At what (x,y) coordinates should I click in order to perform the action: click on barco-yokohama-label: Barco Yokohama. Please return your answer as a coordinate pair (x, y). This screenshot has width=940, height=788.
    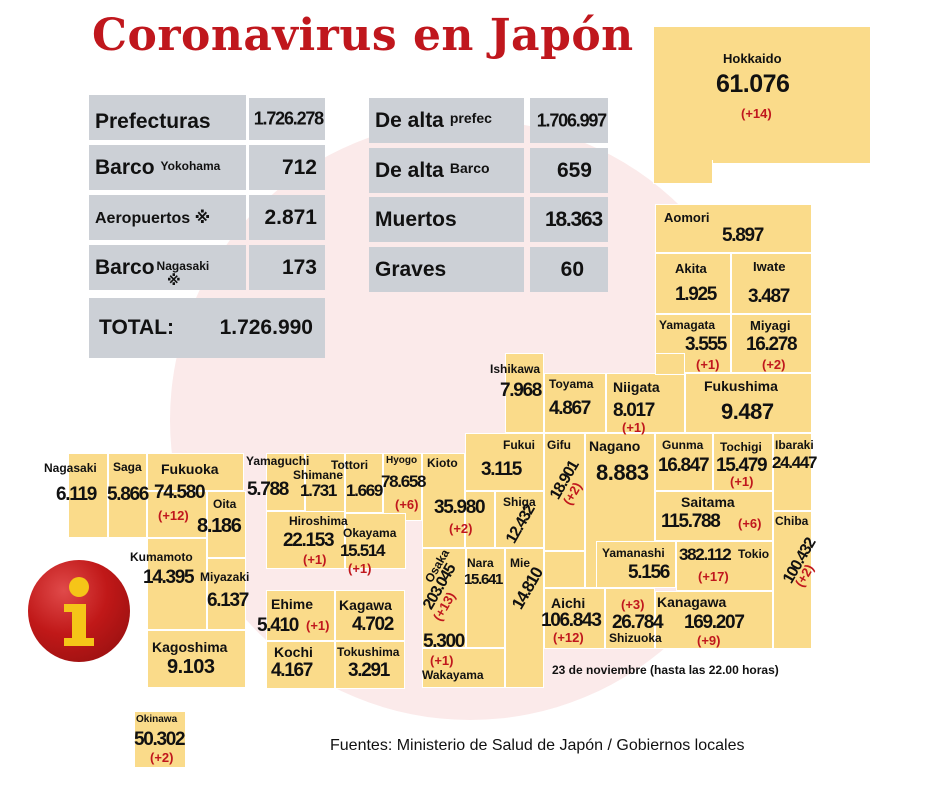
    Looking at the image, I should click on (158, 167).